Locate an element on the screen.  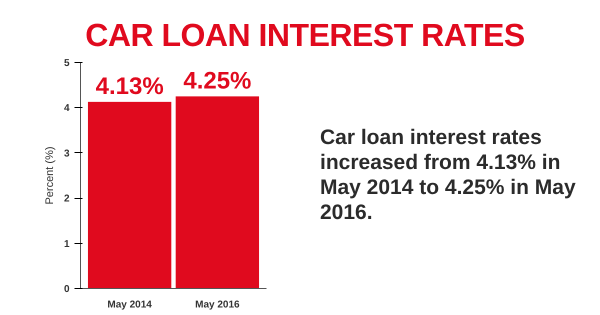
chart-title: CAR LOAN INTEREST RATES is located at coordinates (305, 35).